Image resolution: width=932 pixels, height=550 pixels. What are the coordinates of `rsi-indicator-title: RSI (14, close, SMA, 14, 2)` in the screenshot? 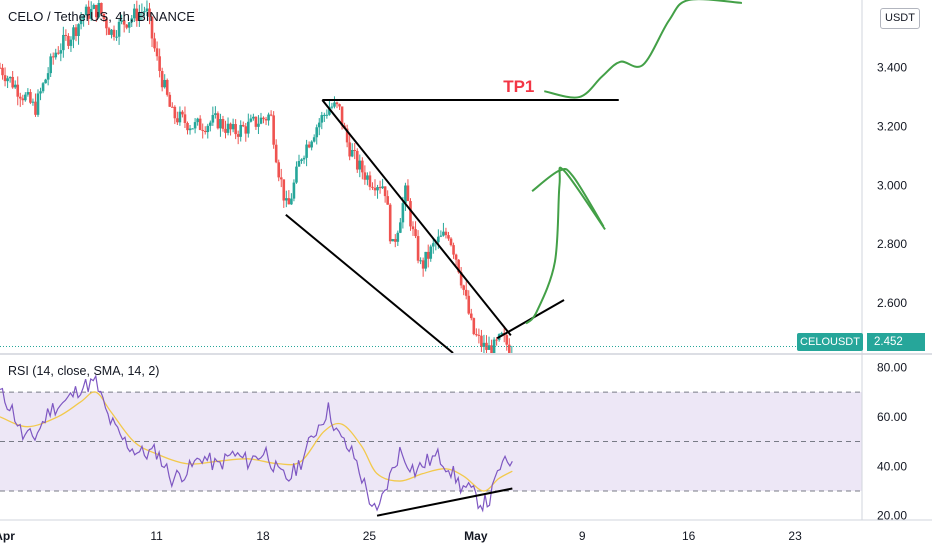 It's located at (84, 371).